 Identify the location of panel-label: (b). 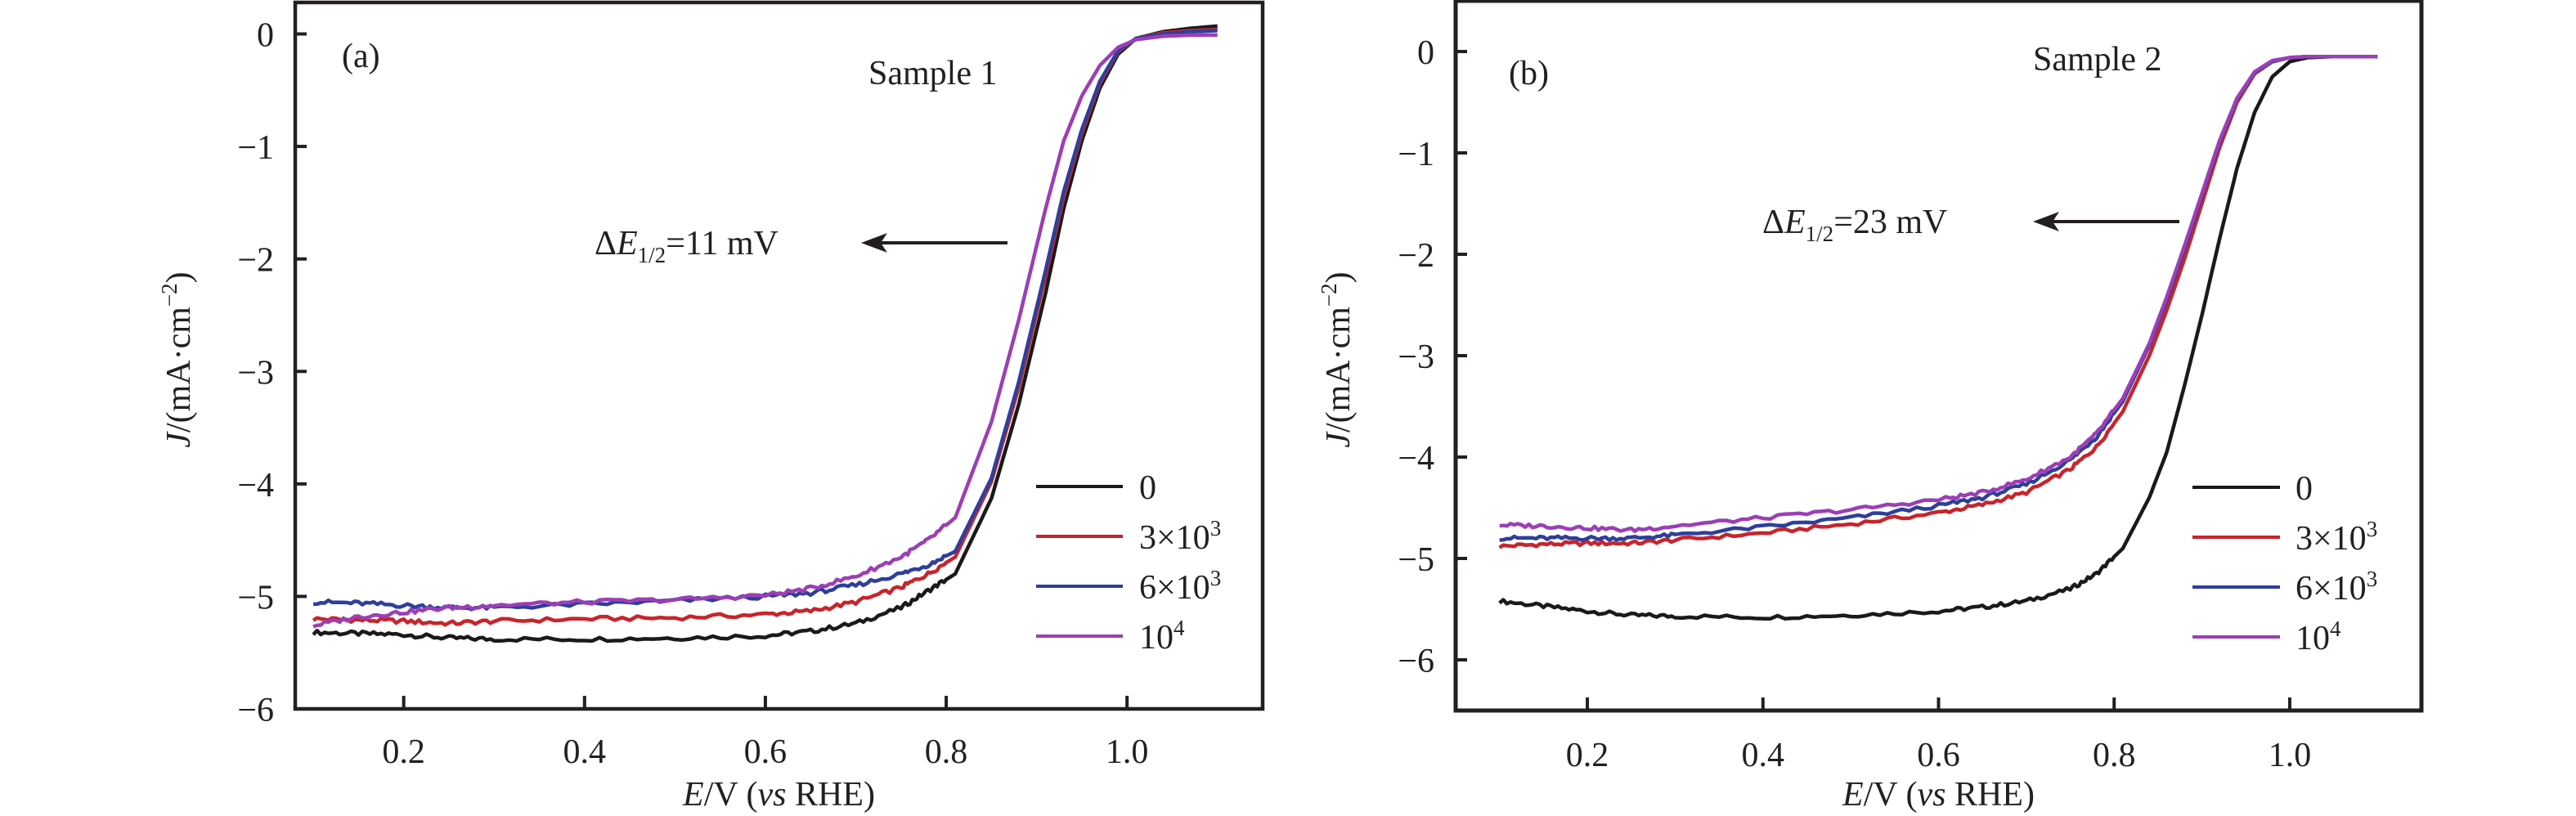
(1529, 74).